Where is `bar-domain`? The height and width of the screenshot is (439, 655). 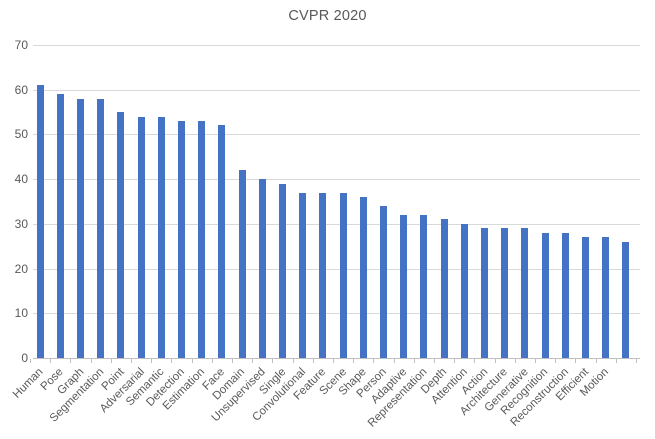
bar-domain is located at coordinates (242, 264).